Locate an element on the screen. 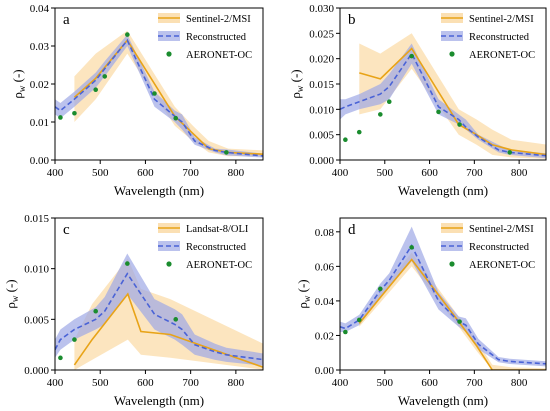  y-tick-label: 0.020 is located at coordinates (321, 60).